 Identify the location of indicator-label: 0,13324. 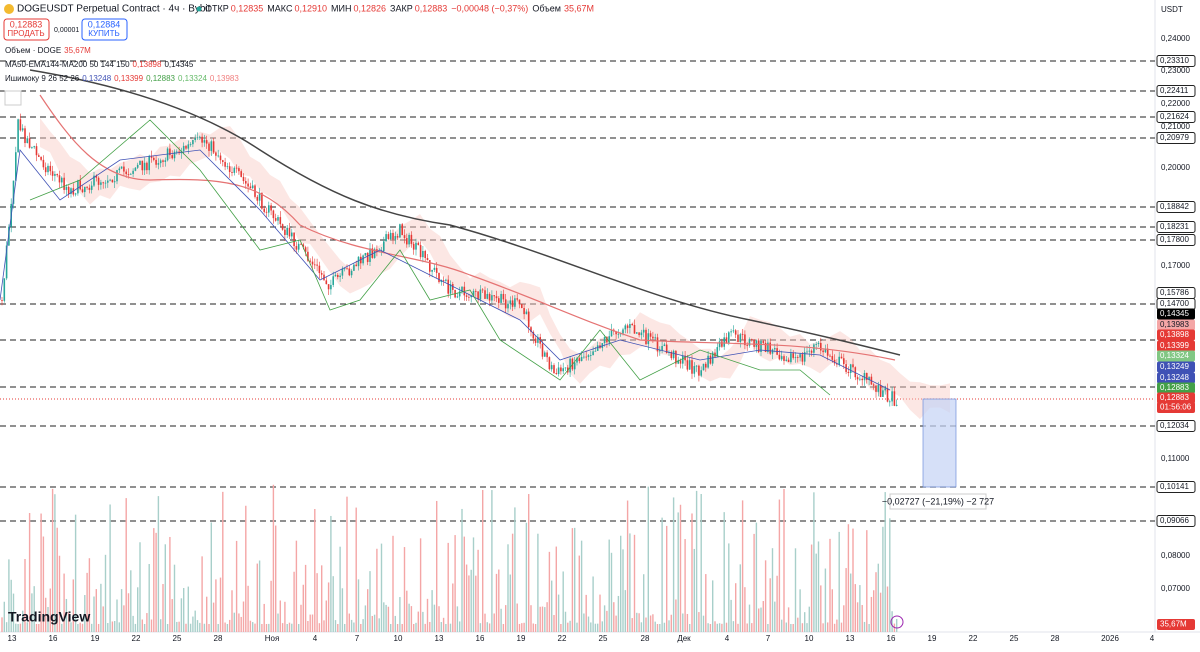
(1174, 355).